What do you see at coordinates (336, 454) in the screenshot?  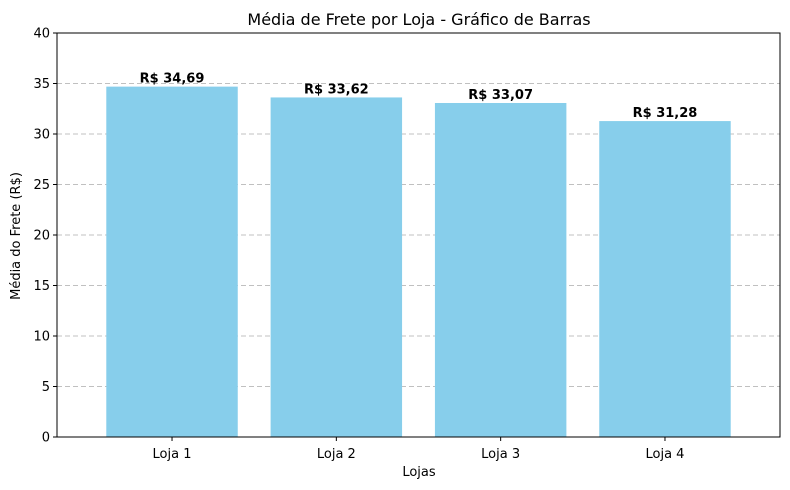 I see `x-tick-label: Loja 2` at bounding box center [336, 454].